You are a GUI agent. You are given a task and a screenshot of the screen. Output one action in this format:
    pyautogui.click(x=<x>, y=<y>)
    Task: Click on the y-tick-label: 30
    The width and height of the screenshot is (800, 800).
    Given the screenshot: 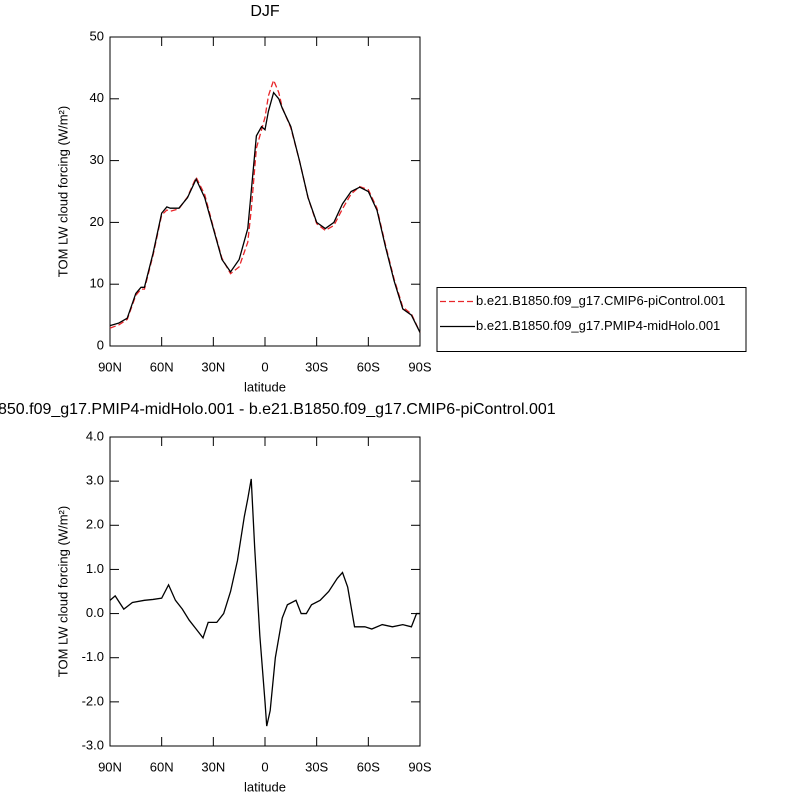 What is the action you would take?
    pyautogui.click(x=97, y=159)
    